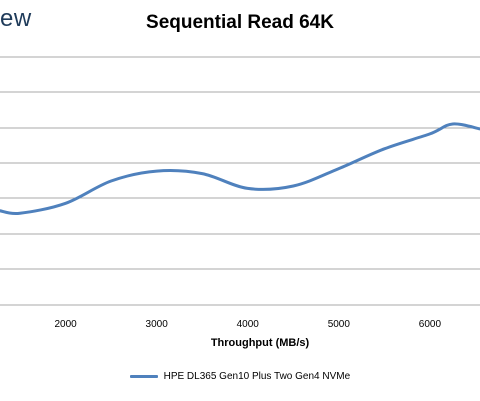 This screenshot has height=401, width=480. Describe the element at coordinates (260, 343) in the screenshot. I see `x-axis-label: Throughput (MB/s)` at that location.